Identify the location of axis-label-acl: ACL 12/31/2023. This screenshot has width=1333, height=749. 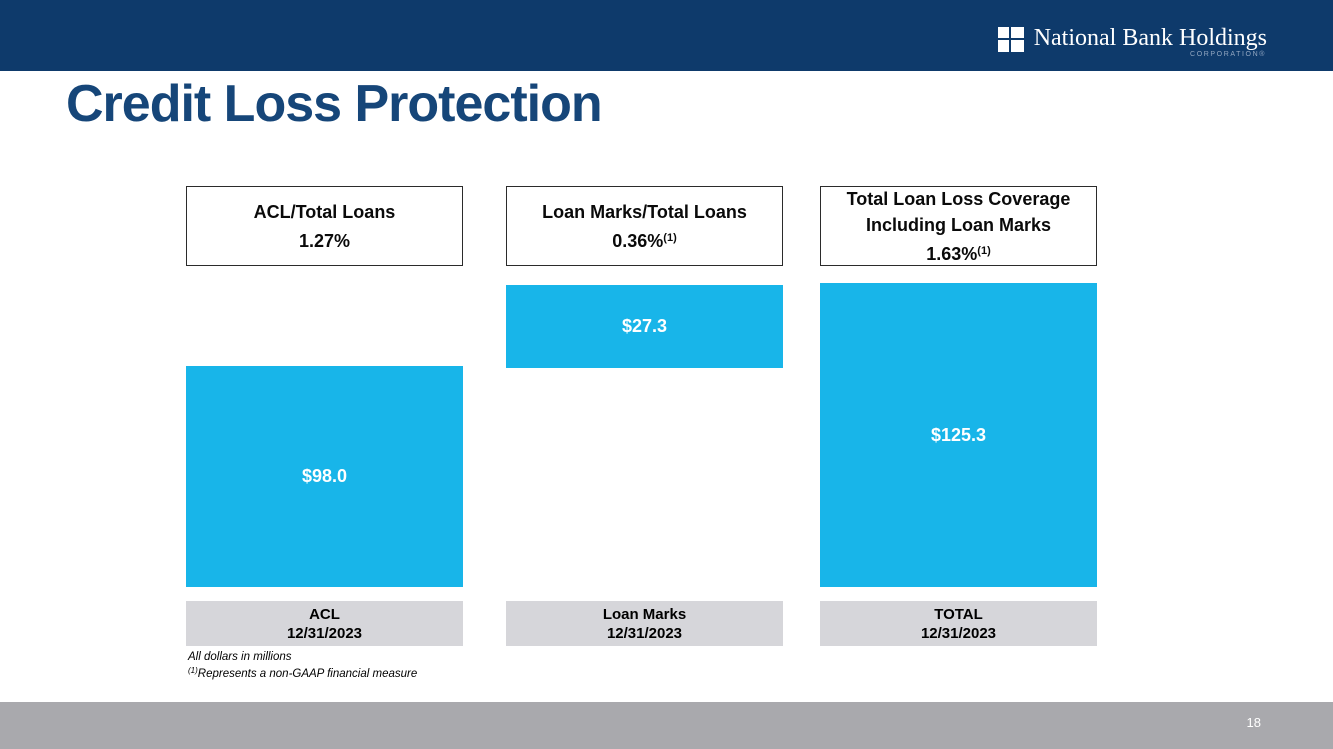
(324, 623).